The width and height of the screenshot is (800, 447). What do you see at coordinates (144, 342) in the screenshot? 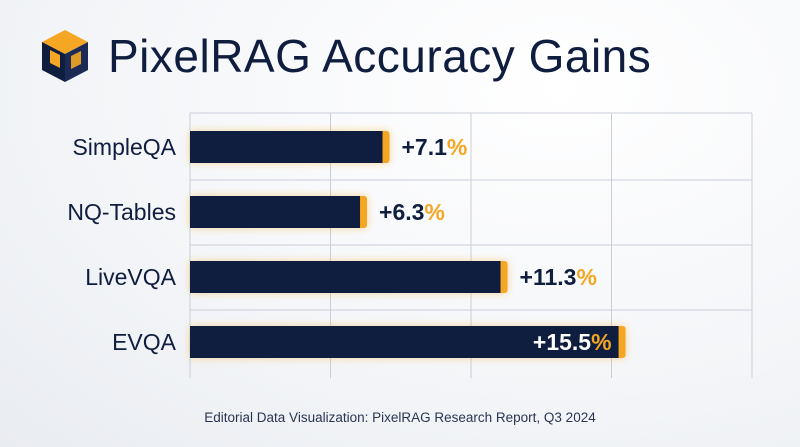
I see `category-label: EVQA` at bounding box center [144, 342].